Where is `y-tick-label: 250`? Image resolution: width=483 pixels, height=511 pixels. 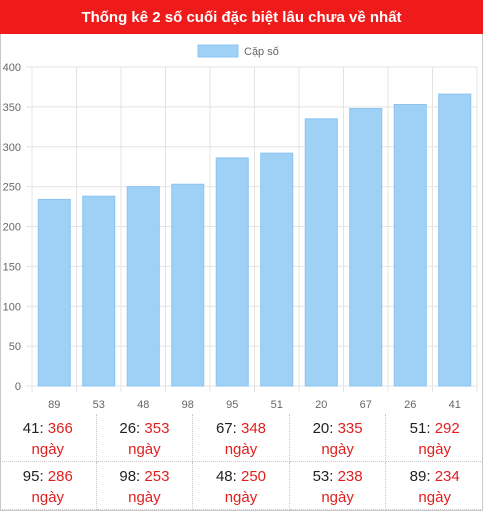
y-tick-label: 250 is located at coordinates (12, 188).